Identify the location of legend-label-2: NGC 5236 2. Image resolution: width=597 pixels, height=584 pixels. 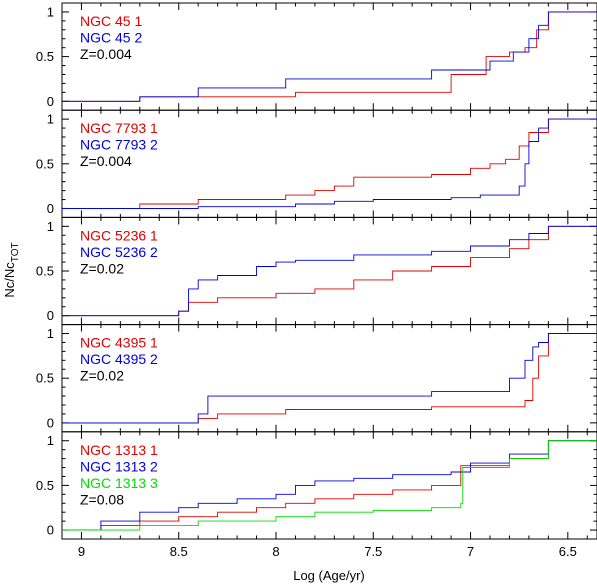
(119, 252).